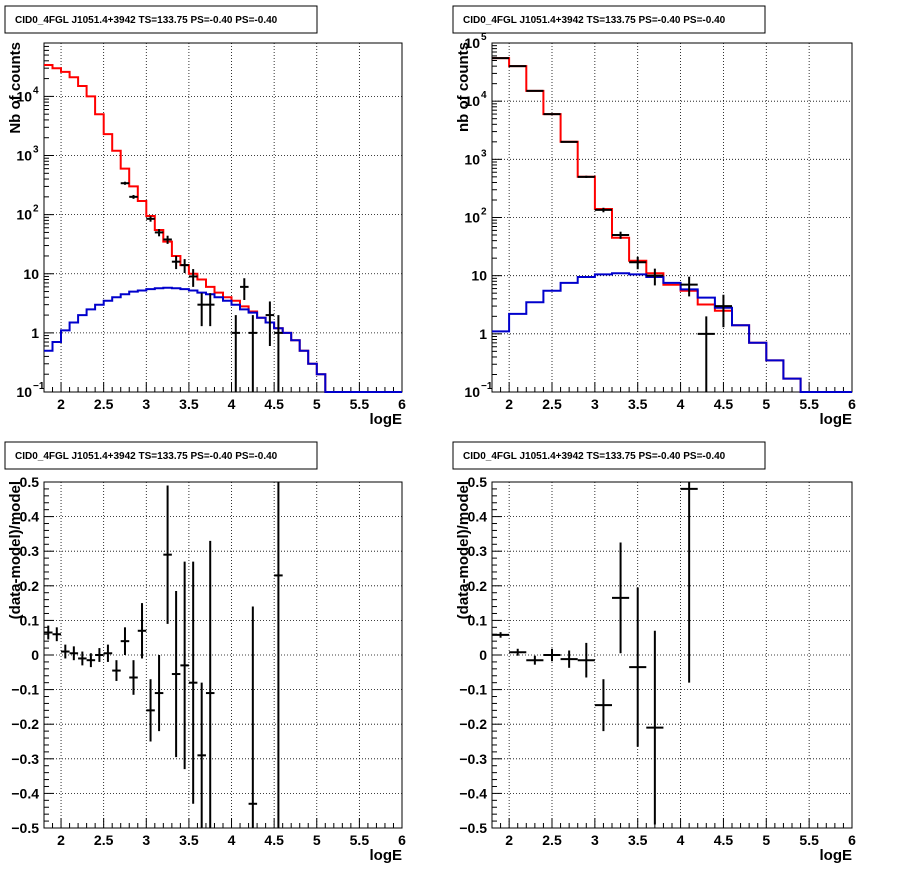 This screenshot has height=875, width=898. Describe the element at coordinates (463, 87) in the screenshot. I see `y-axis-title: nb of counts` at that location.